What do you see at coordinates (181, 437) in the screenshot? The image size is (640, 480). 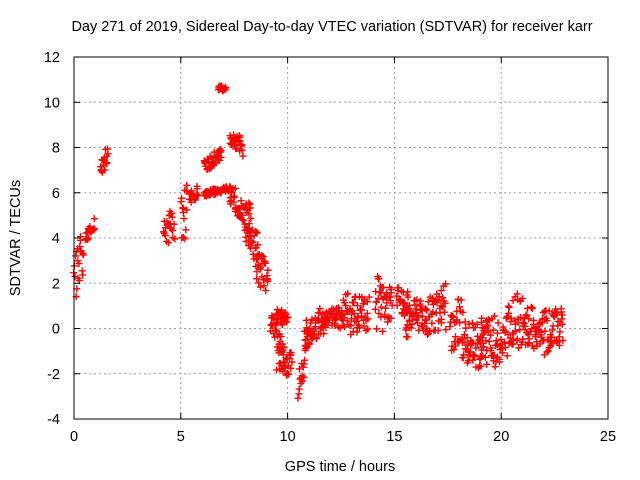 I see `x-tick-label: 5` at bounding box center [181, 437].